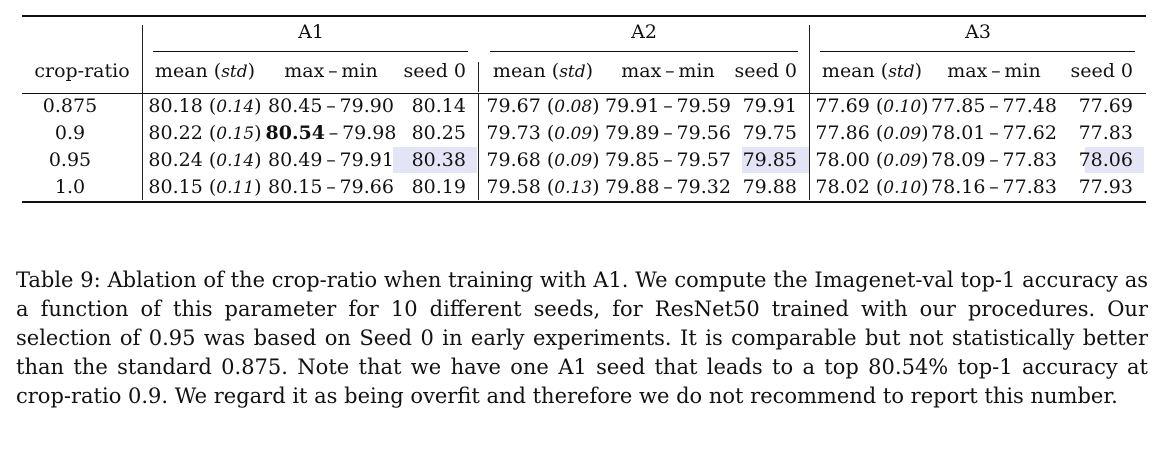 The width and height of the screenshot is (1159, 458). Describe the element at coordinates (994, 133) in the screenshot. I see `max-min-cell: 78.01 – 77.62` at that location.